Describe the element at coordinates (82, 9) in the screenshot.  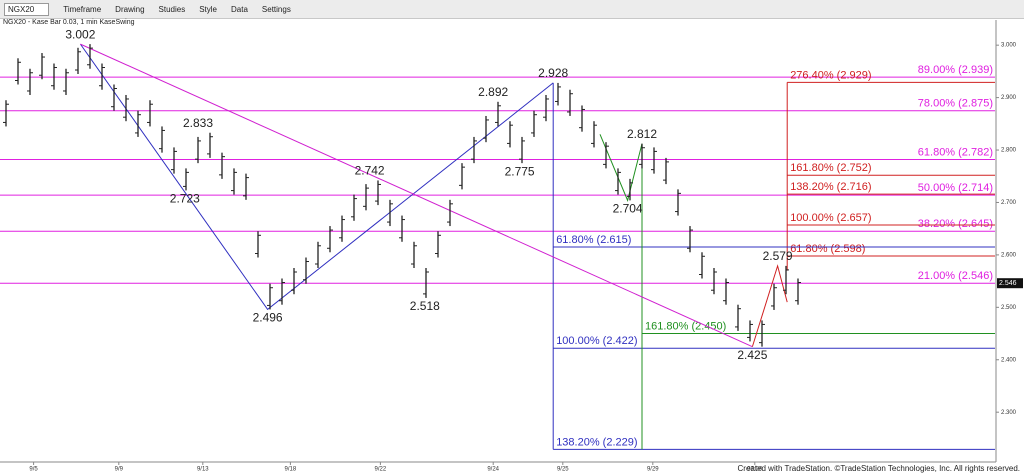
I see `menu-item: Timeframe` at that location.